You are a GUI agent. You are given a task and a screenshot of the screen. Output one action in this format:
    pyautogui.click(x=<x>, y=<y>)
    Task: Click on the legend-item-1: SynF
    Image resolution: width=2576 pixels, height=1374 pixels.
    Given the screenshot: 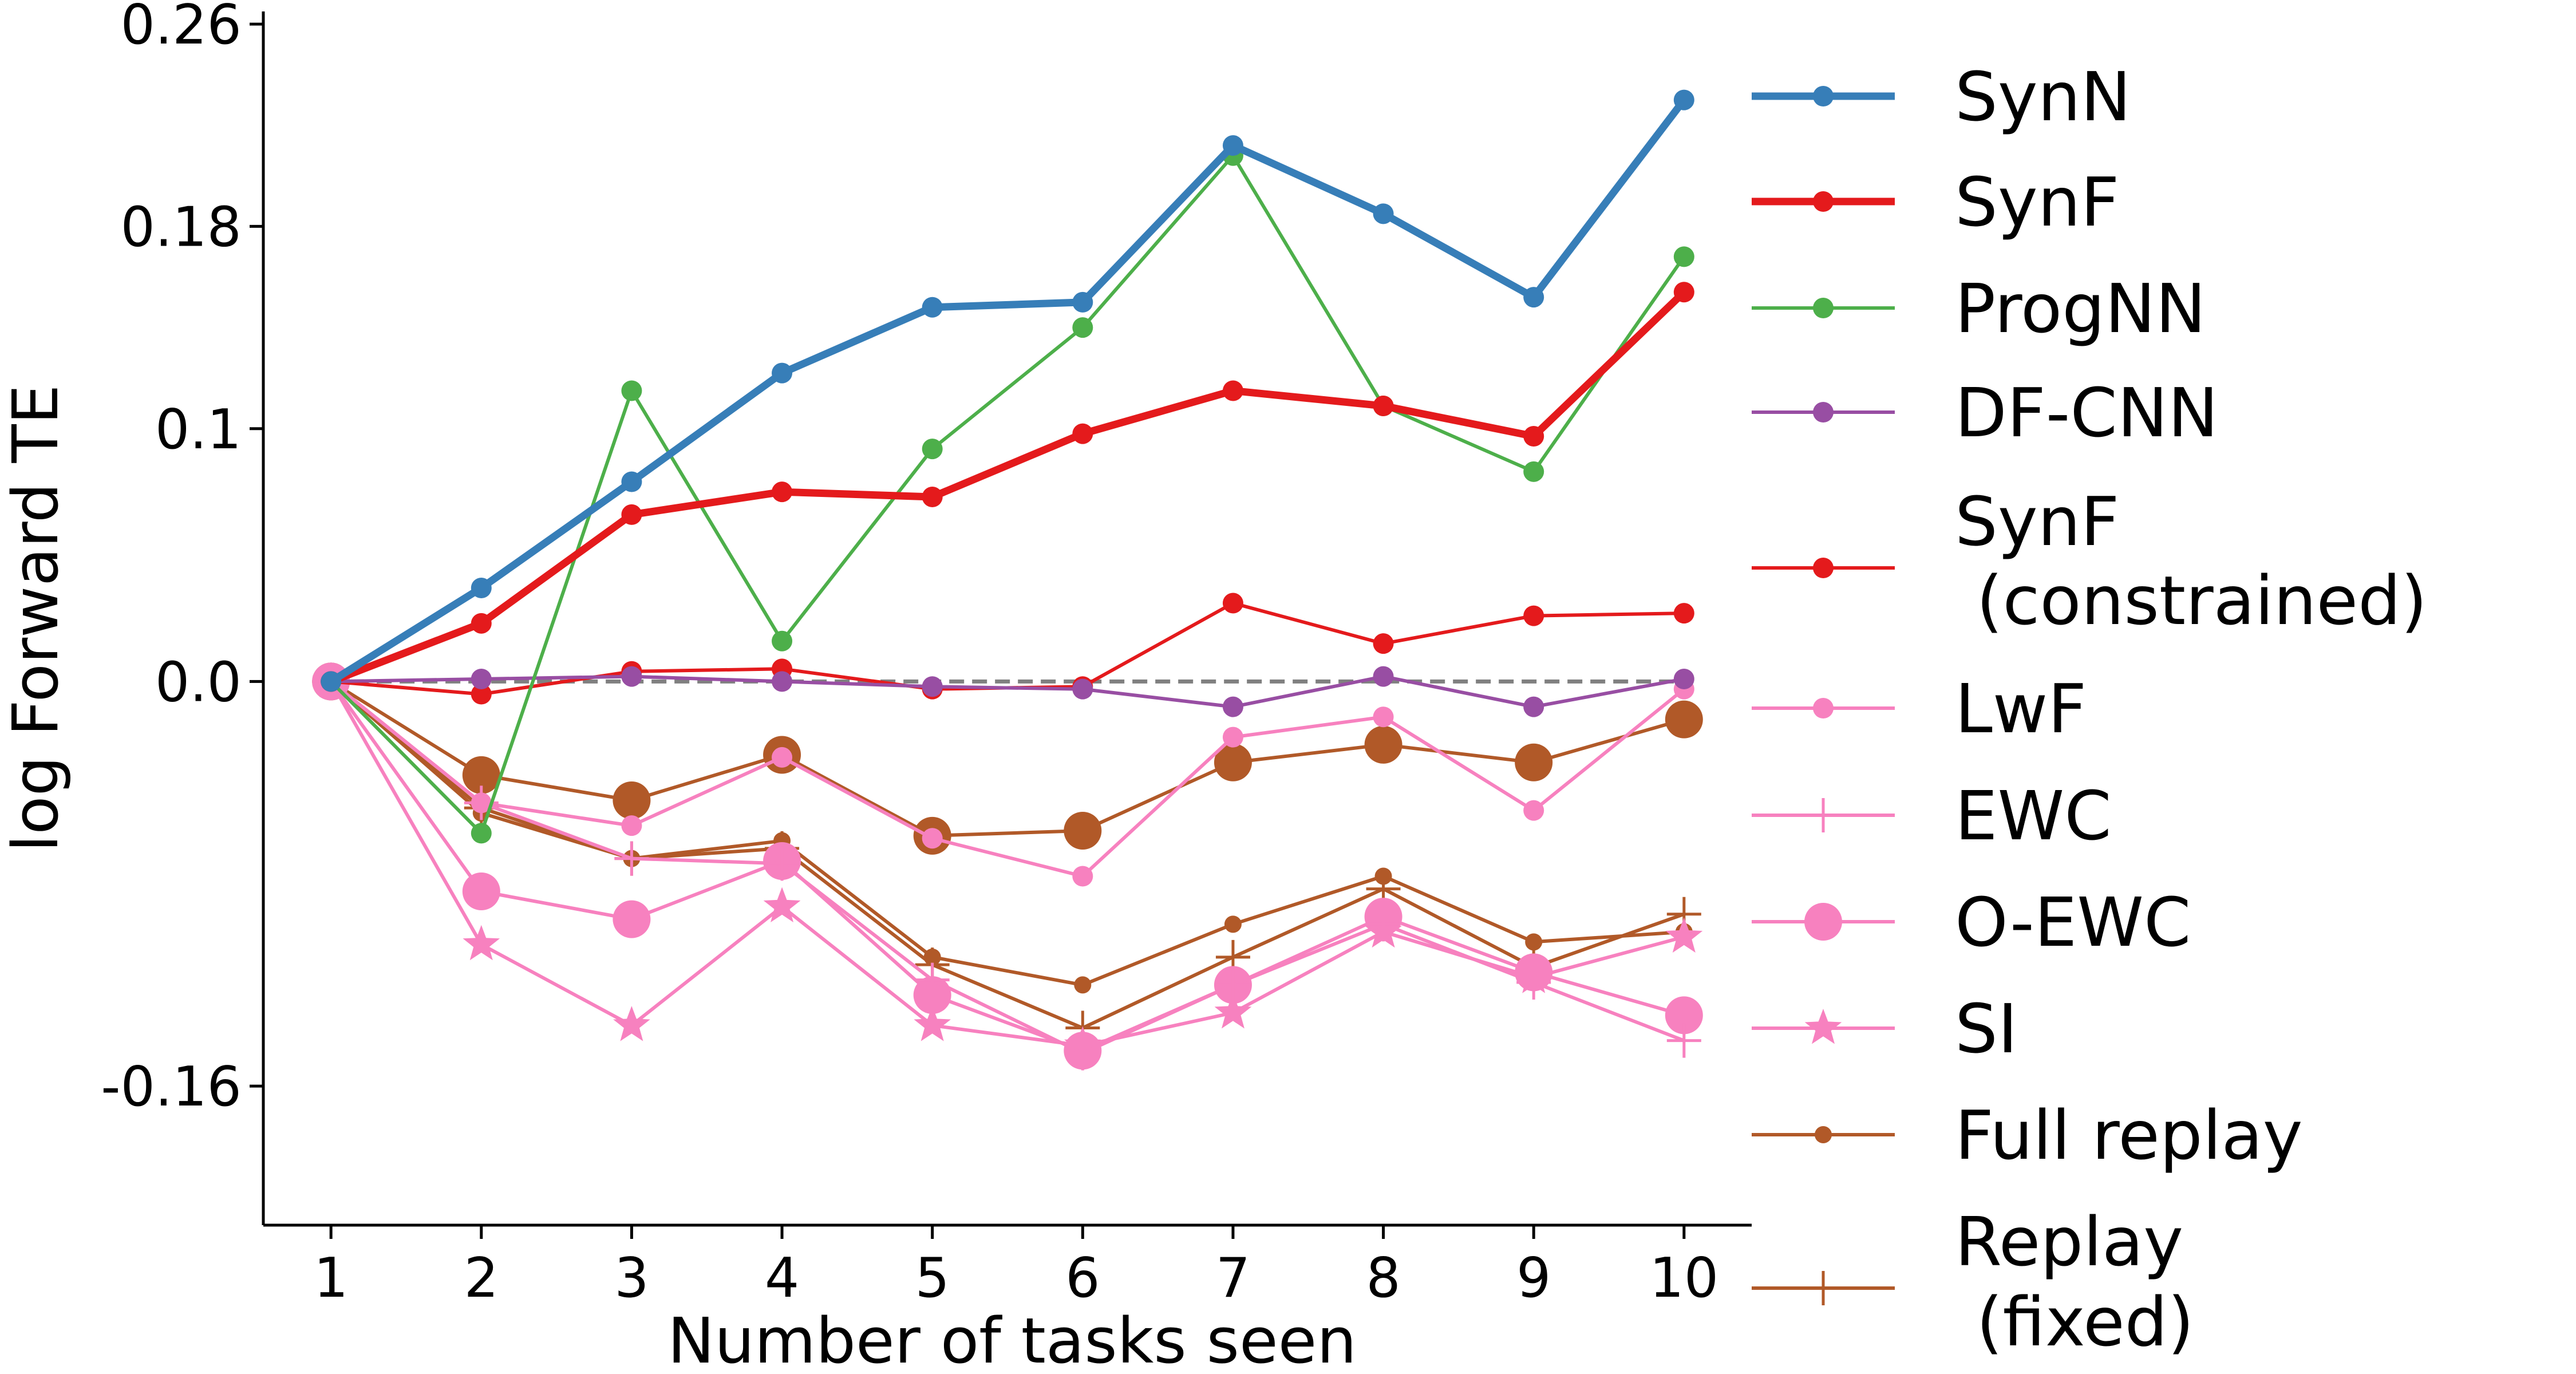 What is the action you would take?
    pyautogui.click(x=1935, y=203)
    